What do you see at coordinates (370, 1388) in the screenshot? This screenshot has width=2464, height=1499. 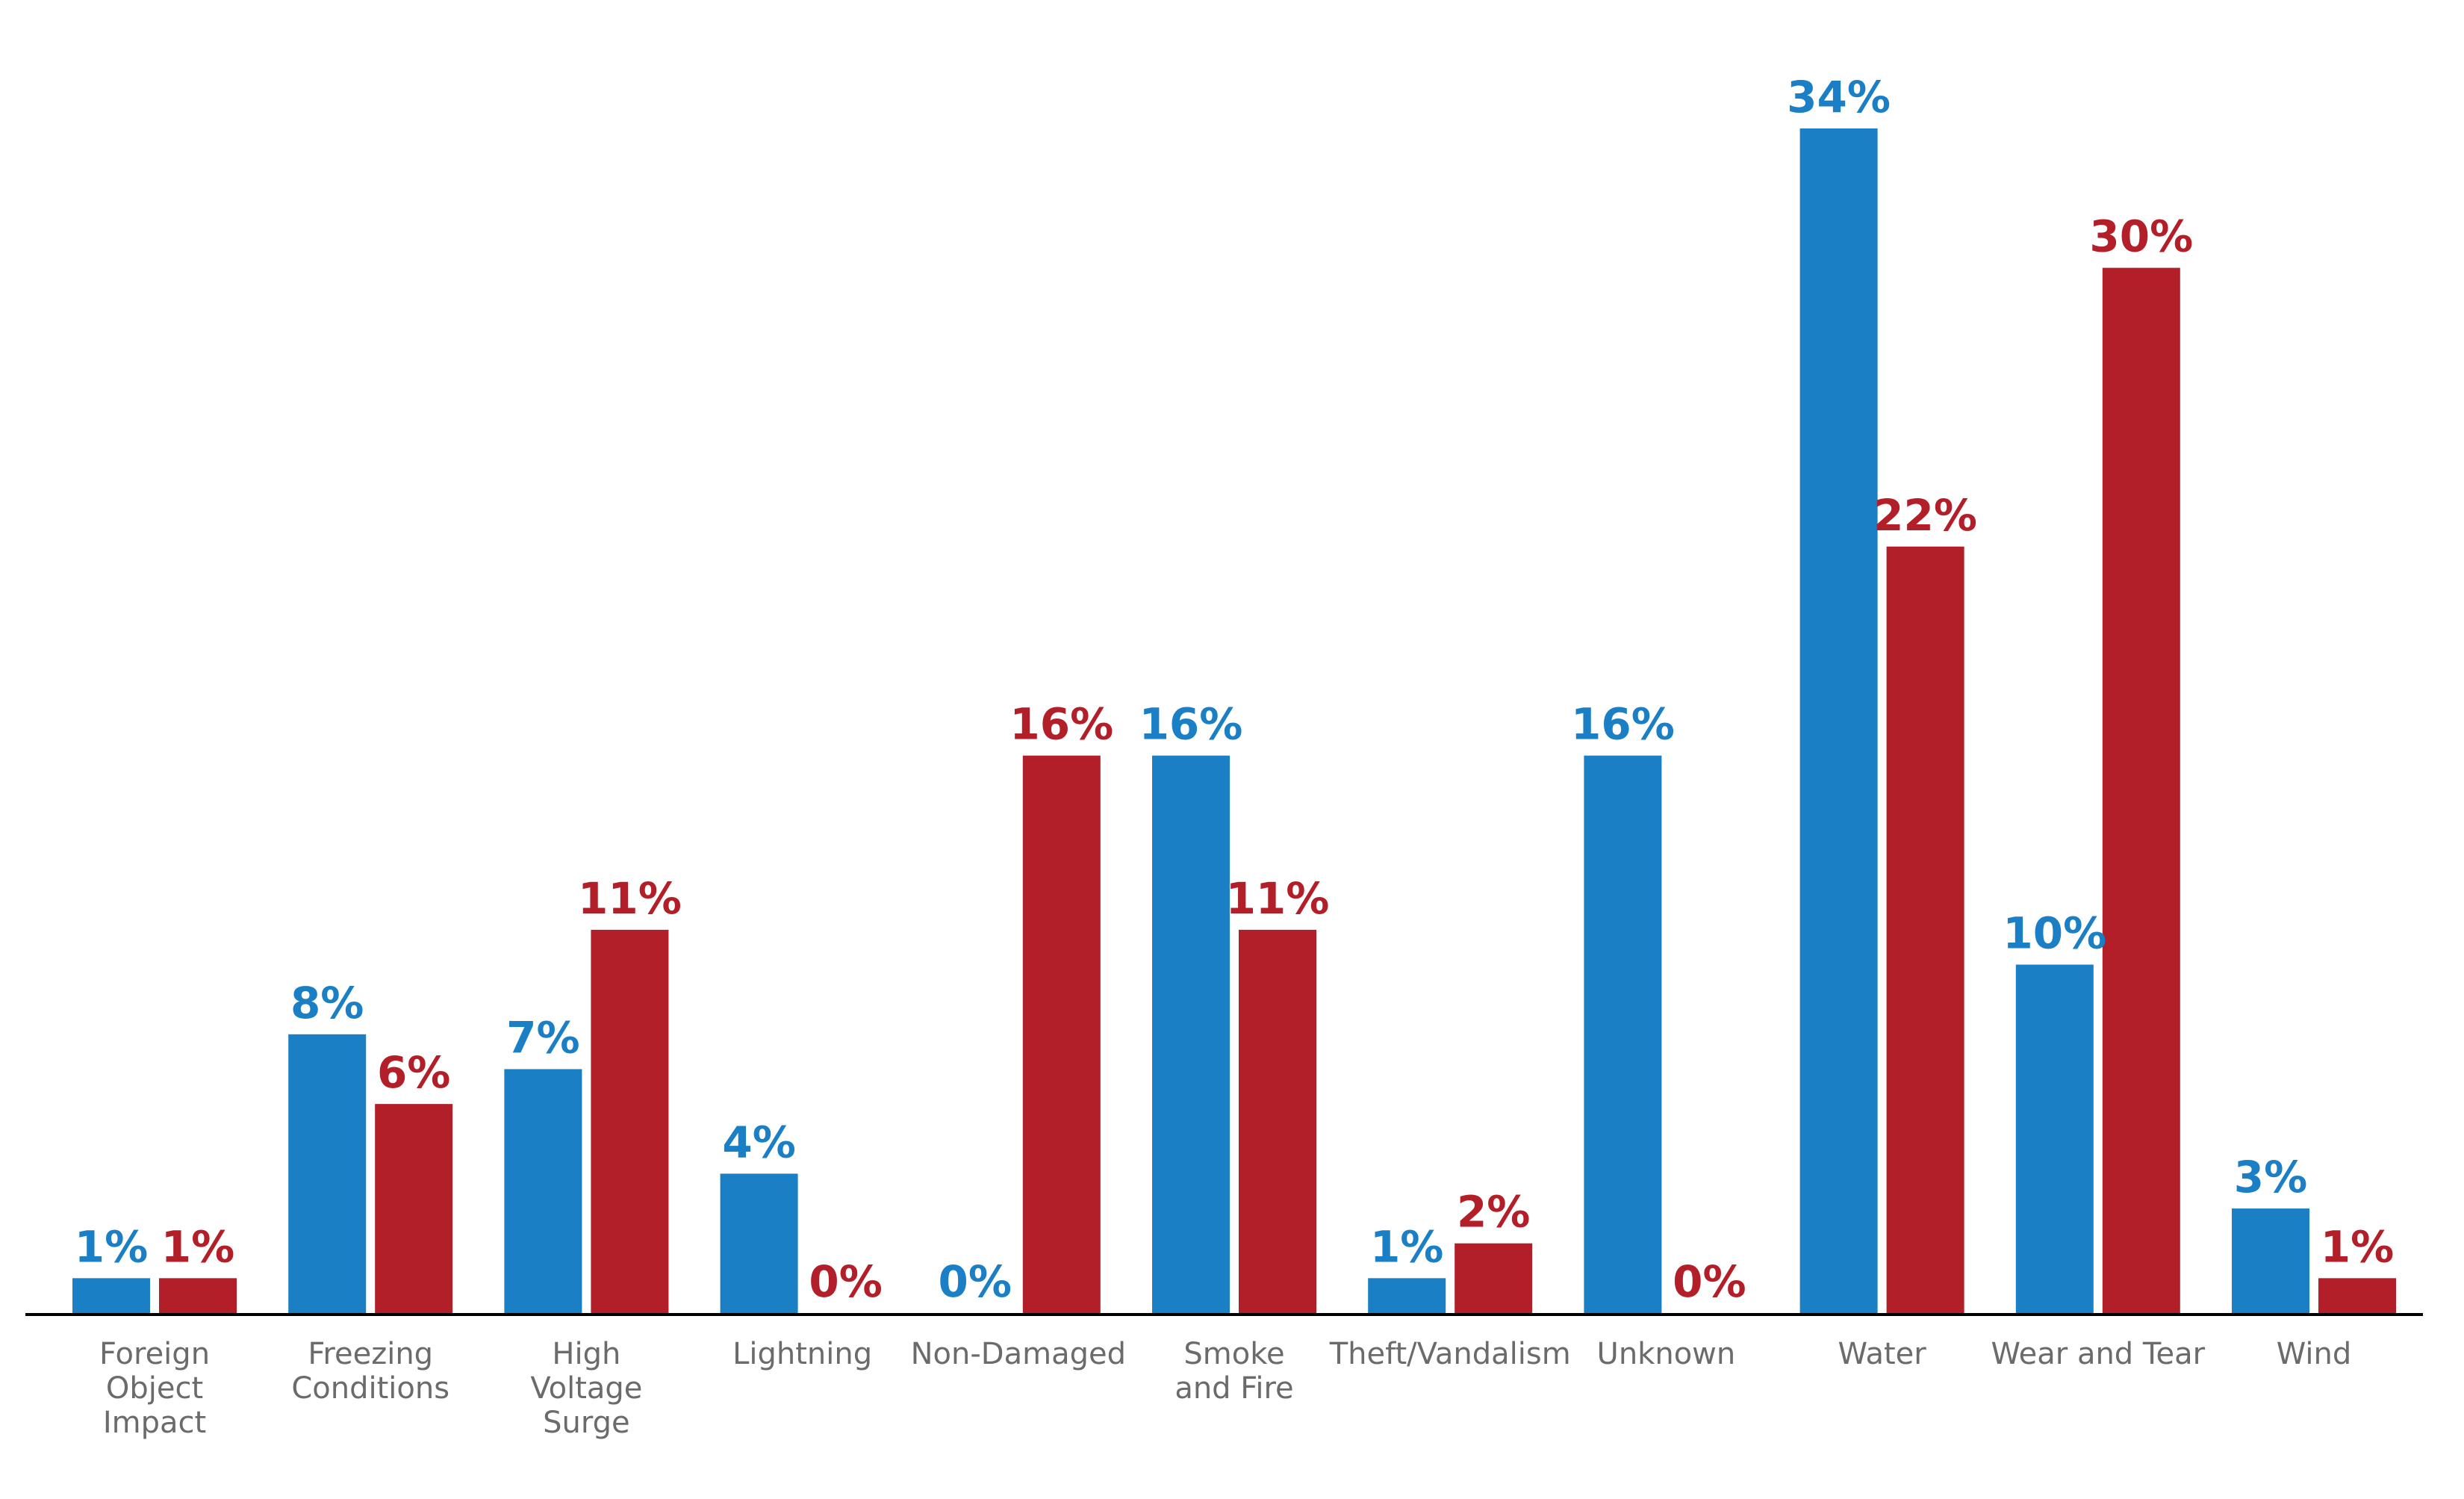 I see `category-label-line: Conditions` at bounding box center [370, 1388].